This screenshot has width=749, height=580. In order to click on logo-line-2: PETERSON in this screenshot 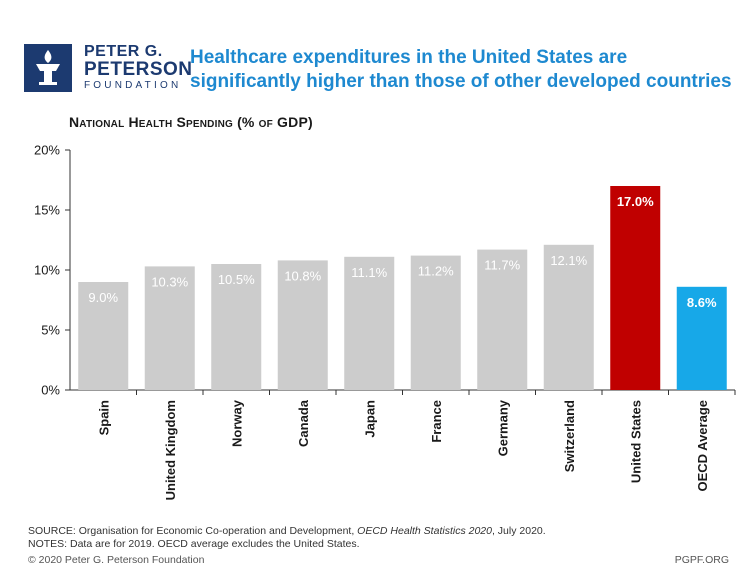, I will do `click(138, 69)`.